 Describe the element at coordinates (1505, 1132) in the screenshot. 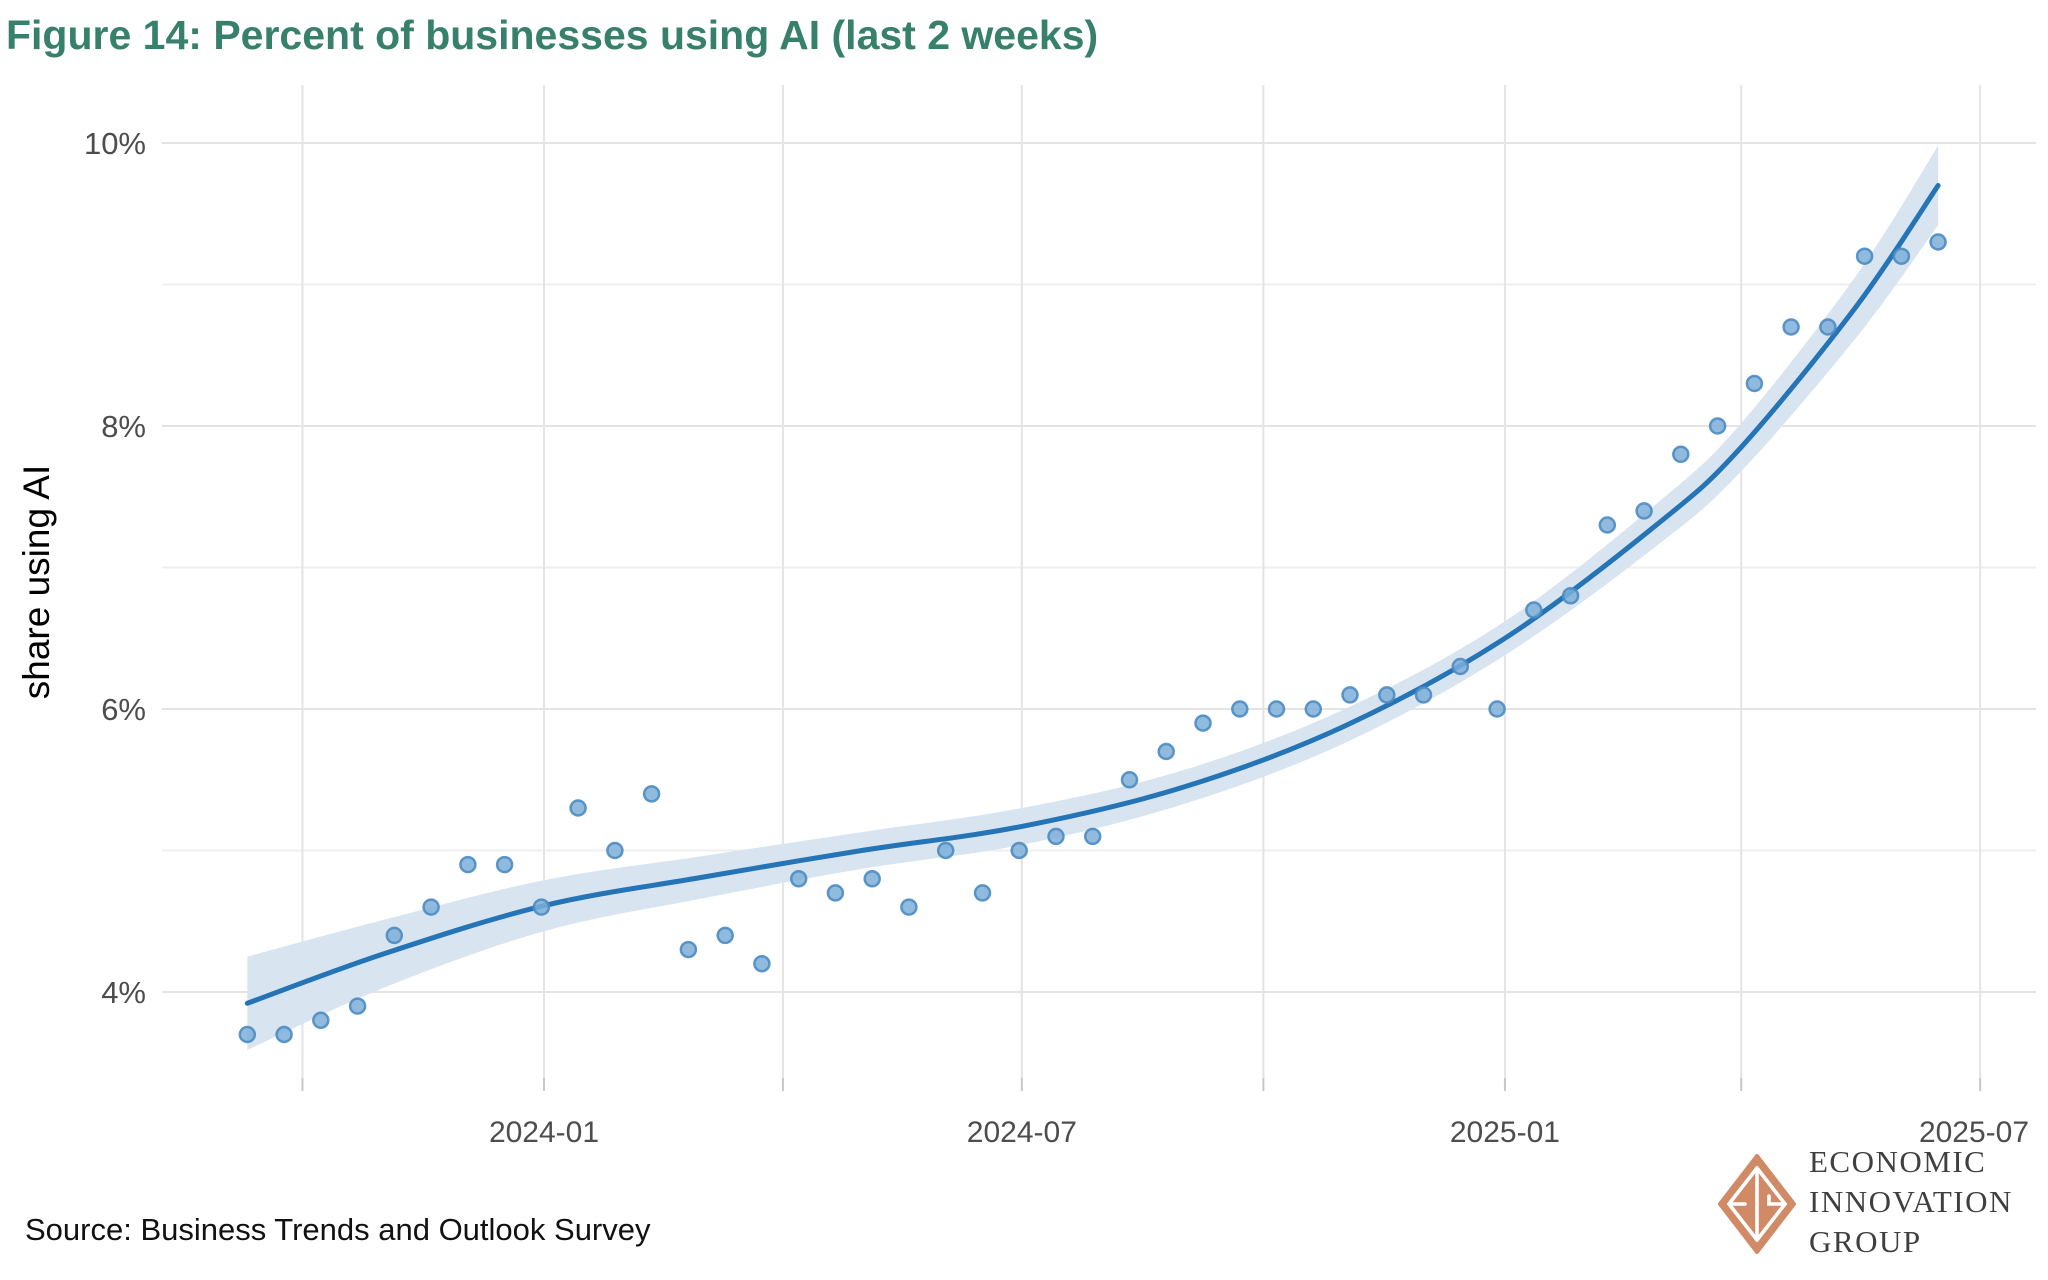

I see `x-tick-label: 2025-01` at that location.